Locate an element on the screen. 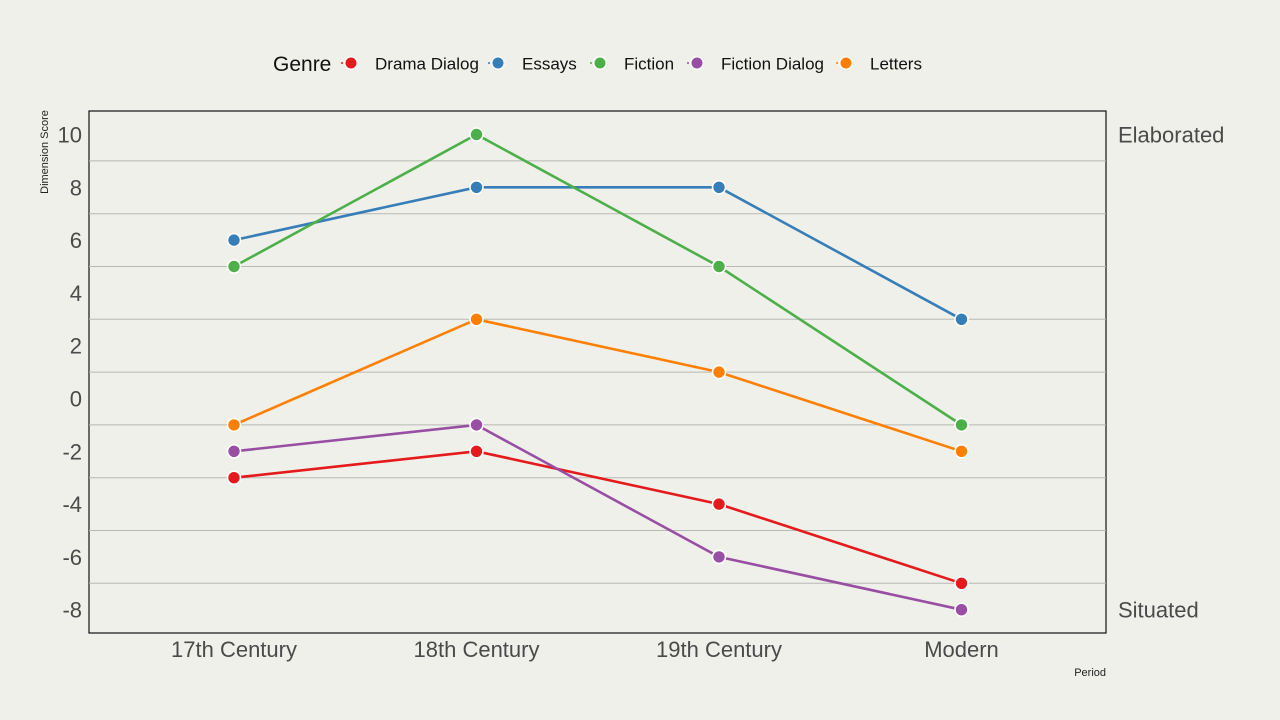 This screenshot has width=1280, height=720. y-tick-label: 4 is located at coordinates (76, 293).